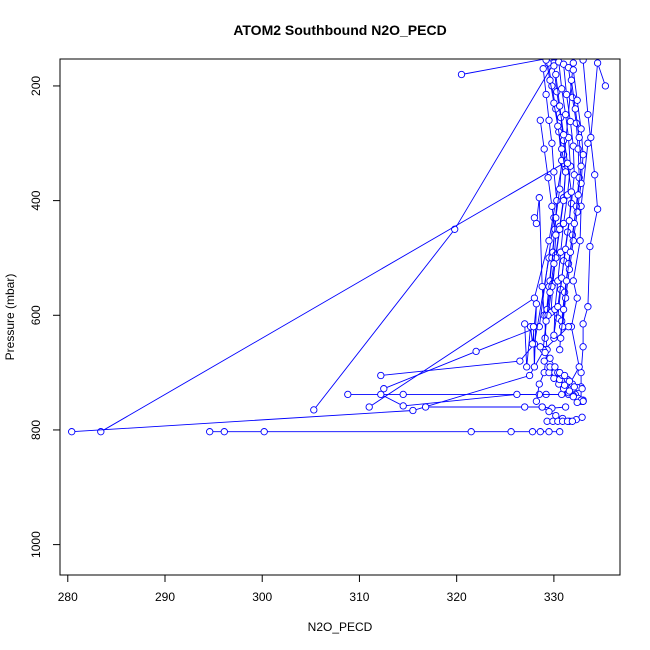  I want to click on x-tick-label: 280, so click(68, 597).